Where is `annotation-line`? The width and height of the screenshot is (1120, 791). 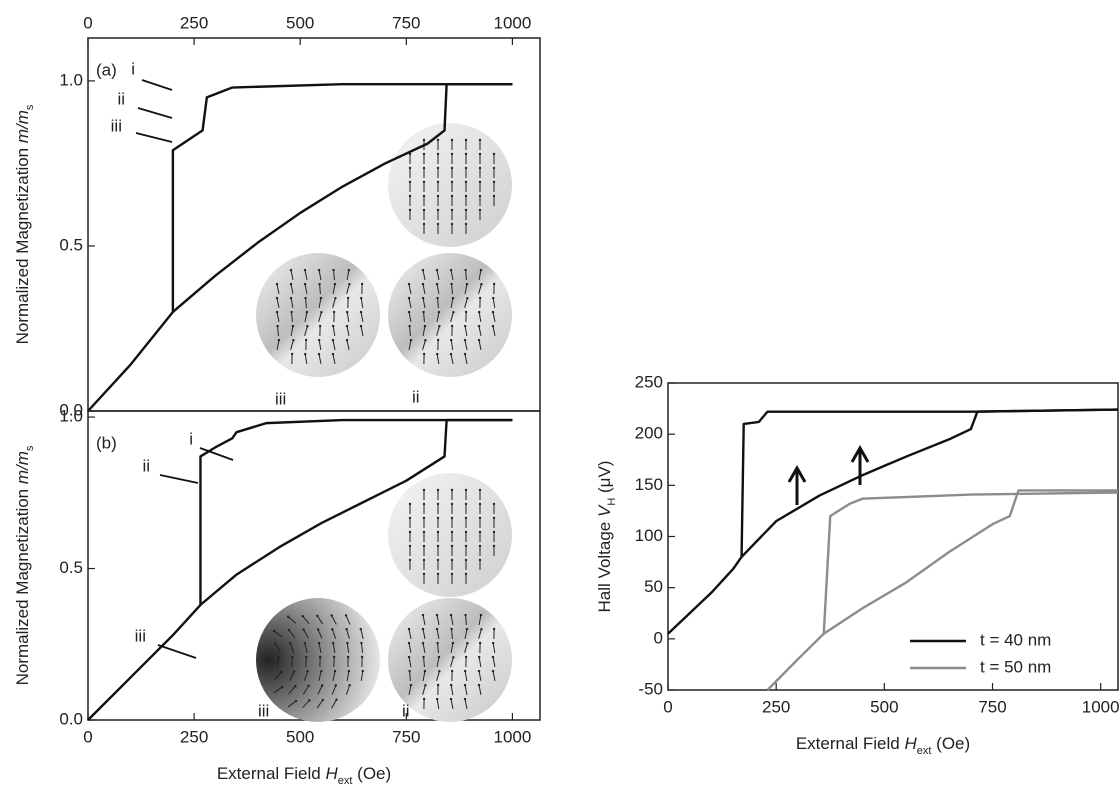 annotation-line is located at coordinates (155, 113).